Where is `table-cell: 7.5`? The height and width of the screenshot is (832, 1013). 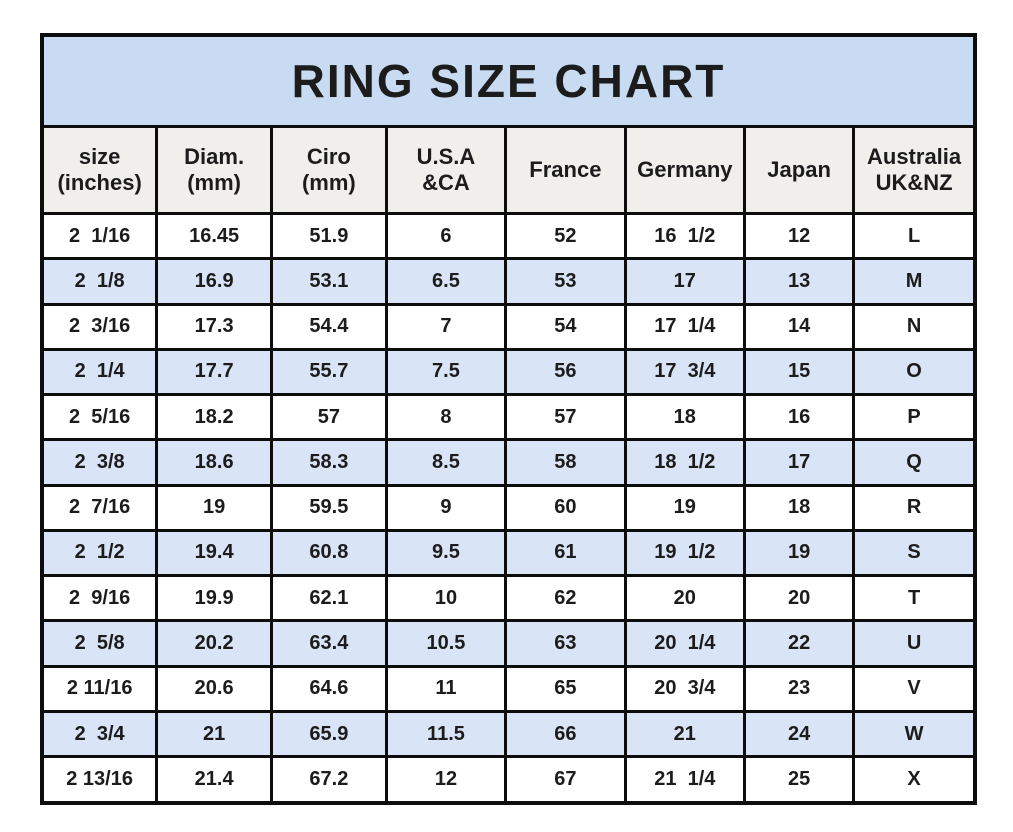
table-cell: 7.5 is located at coordinates (446, 372).